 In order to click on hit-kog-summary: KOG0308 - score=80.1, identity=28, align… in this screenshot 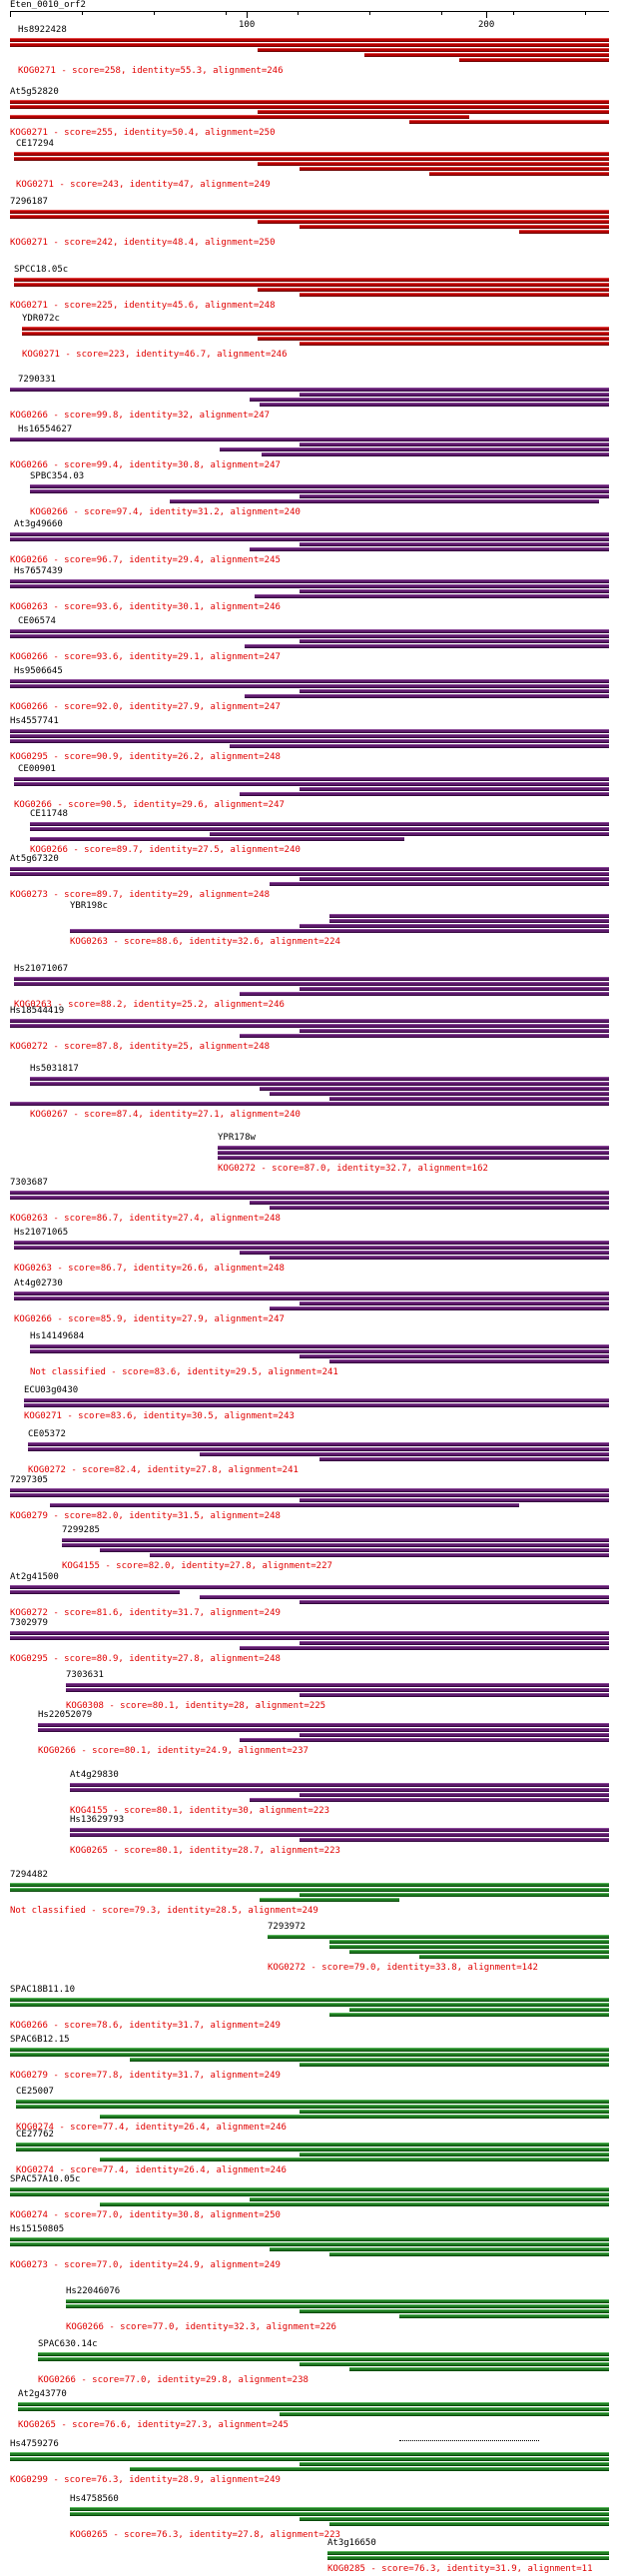, I will do `click(196, 1706)`.